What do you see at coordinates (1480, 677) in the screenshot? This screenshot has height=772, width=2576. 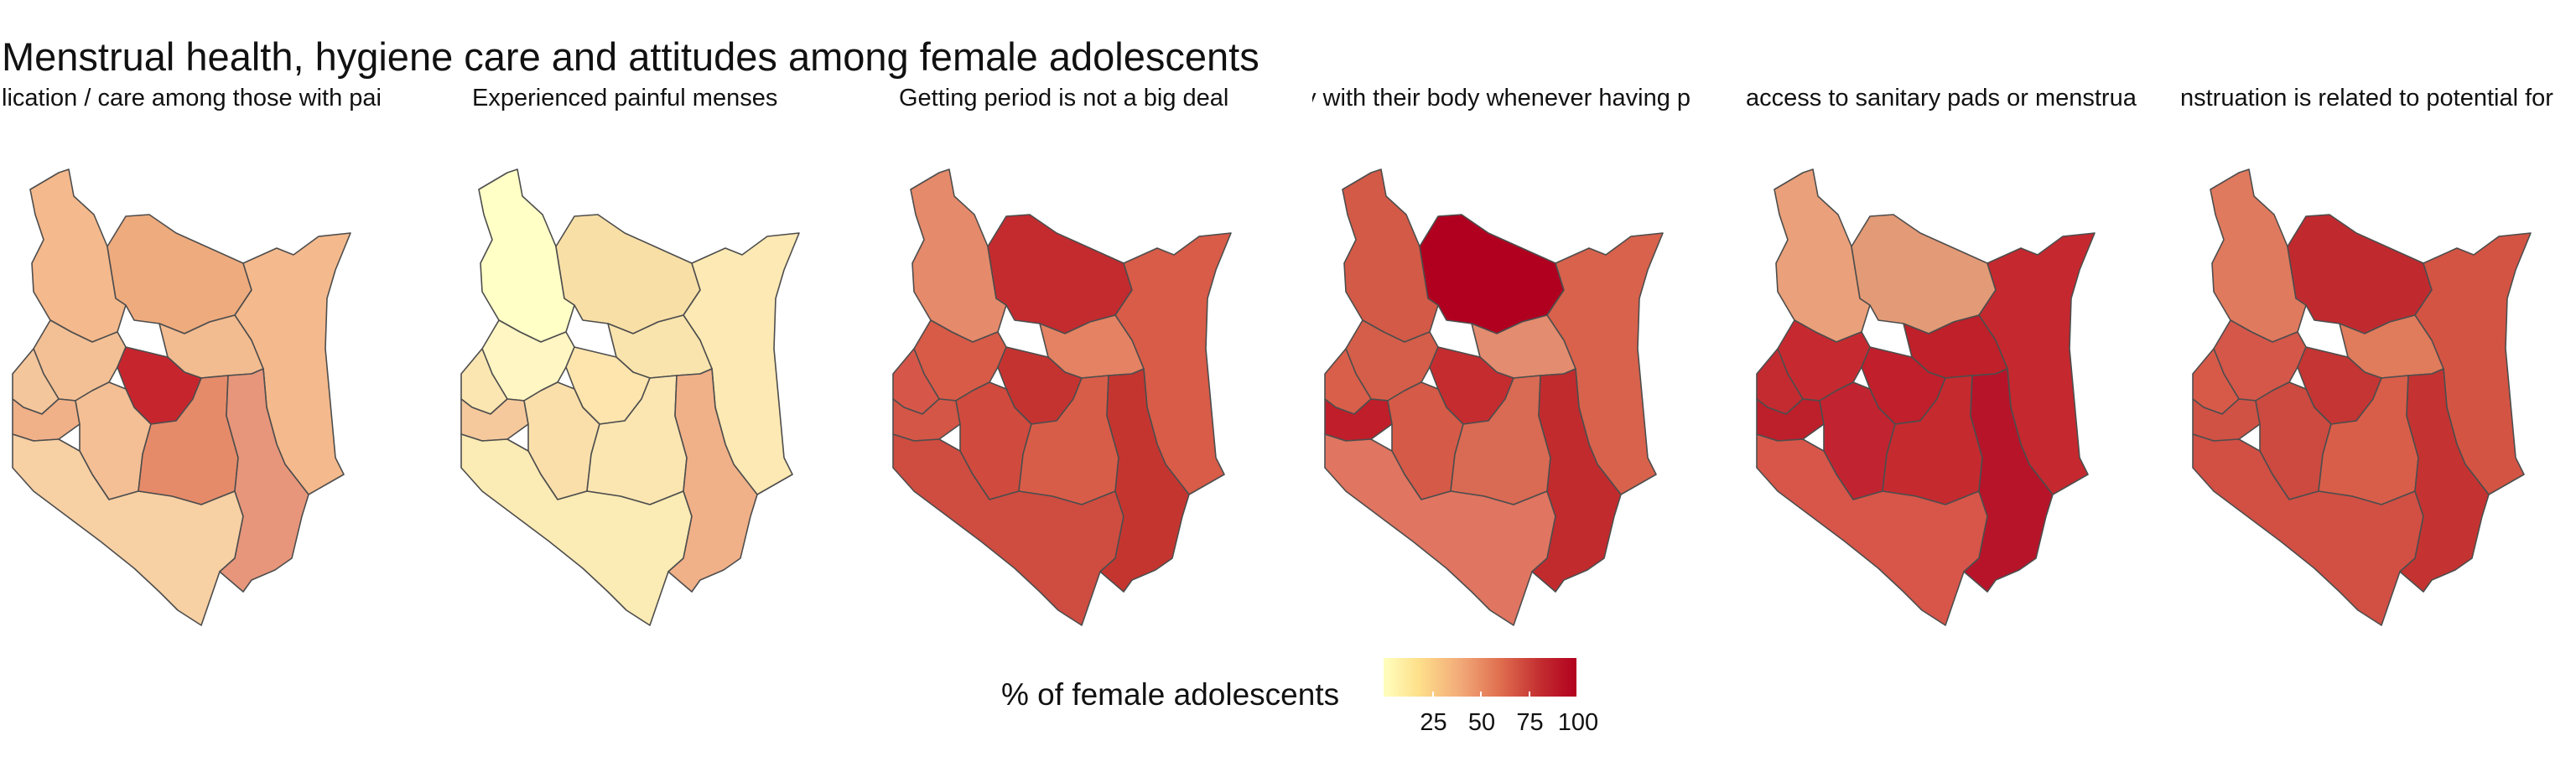 I see `legend-color-bar` at bounding box center [1480, 677].